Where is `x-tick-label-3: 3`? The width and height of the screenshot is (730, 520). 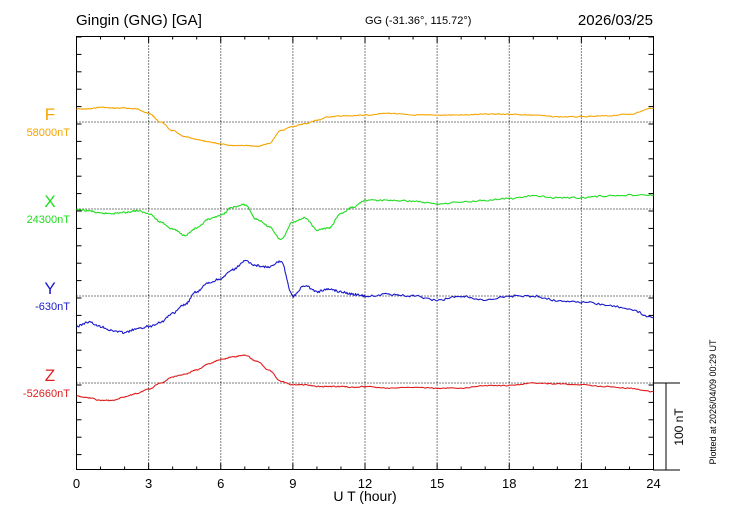
x-tick-label-3: 3 is located at coordinates (148, 483).